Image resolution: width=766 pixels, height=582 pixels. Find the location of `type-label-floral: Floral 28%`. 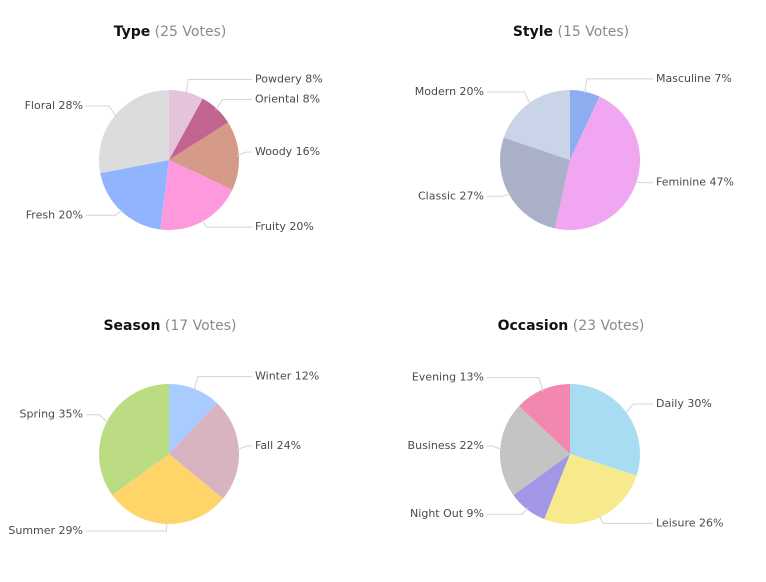

type-label-floral: Floral 28% is located at coordinates (54, 105).